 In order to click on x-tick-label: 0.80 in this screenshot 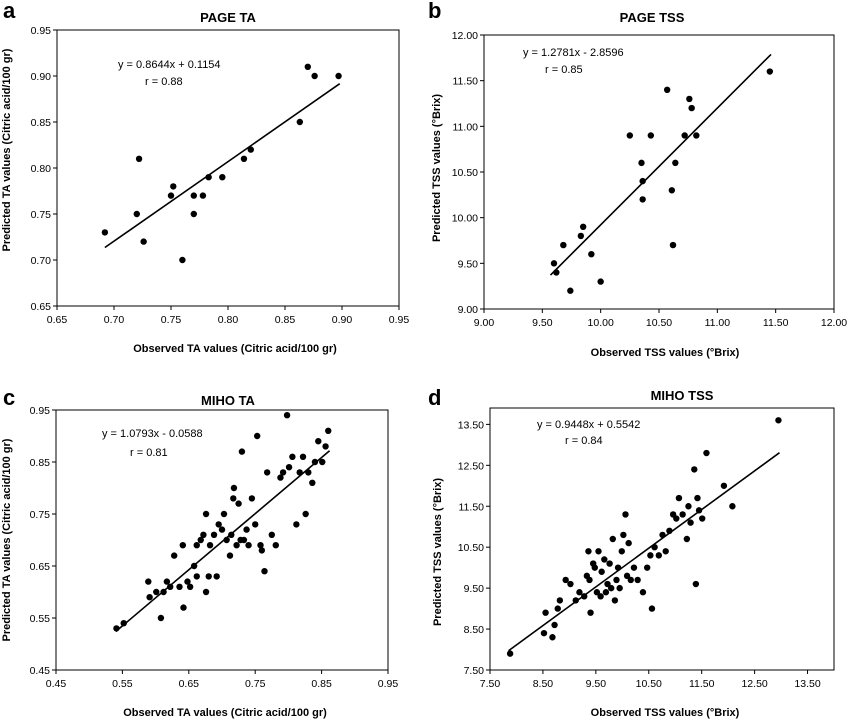, I will do `click(228, 320)`.